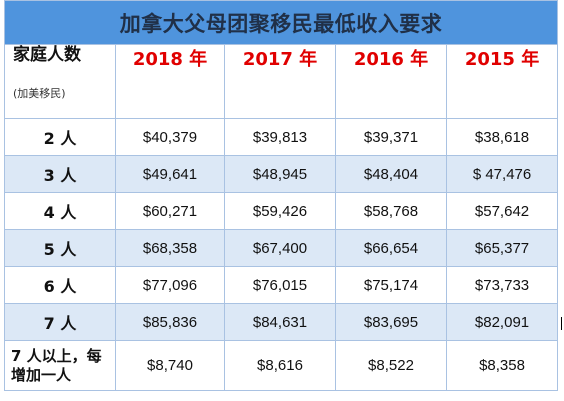 The image size is (564, 401). I want to click on table-row: 5 人 $68,358 $67,400 $66,654 $65,377, so click(281, 248).